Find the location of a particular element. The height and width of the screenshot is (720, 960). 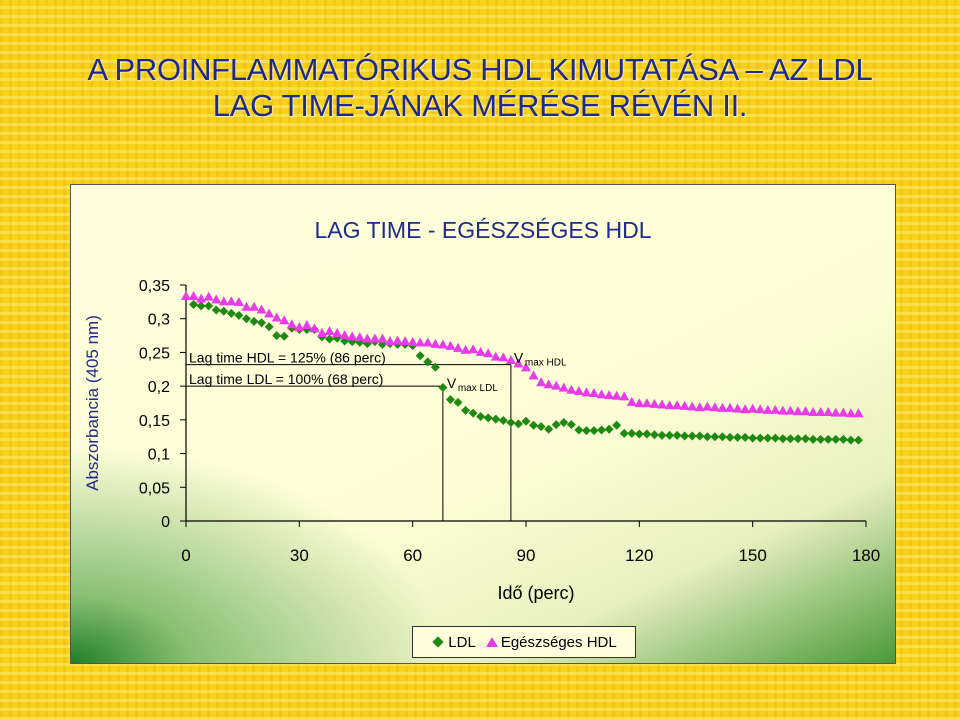

legend-item-hdl: Egészséges HDL is located at coordinates (551, 642).